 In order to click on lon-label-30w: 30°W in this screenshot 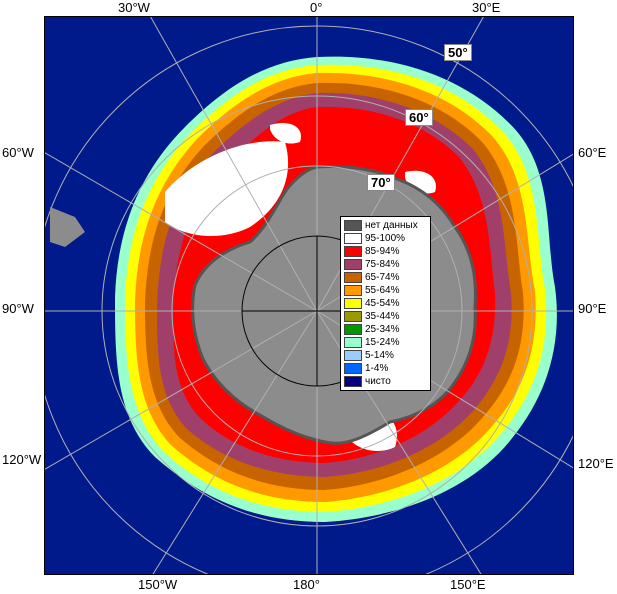, I will do `click(134, 7)`.